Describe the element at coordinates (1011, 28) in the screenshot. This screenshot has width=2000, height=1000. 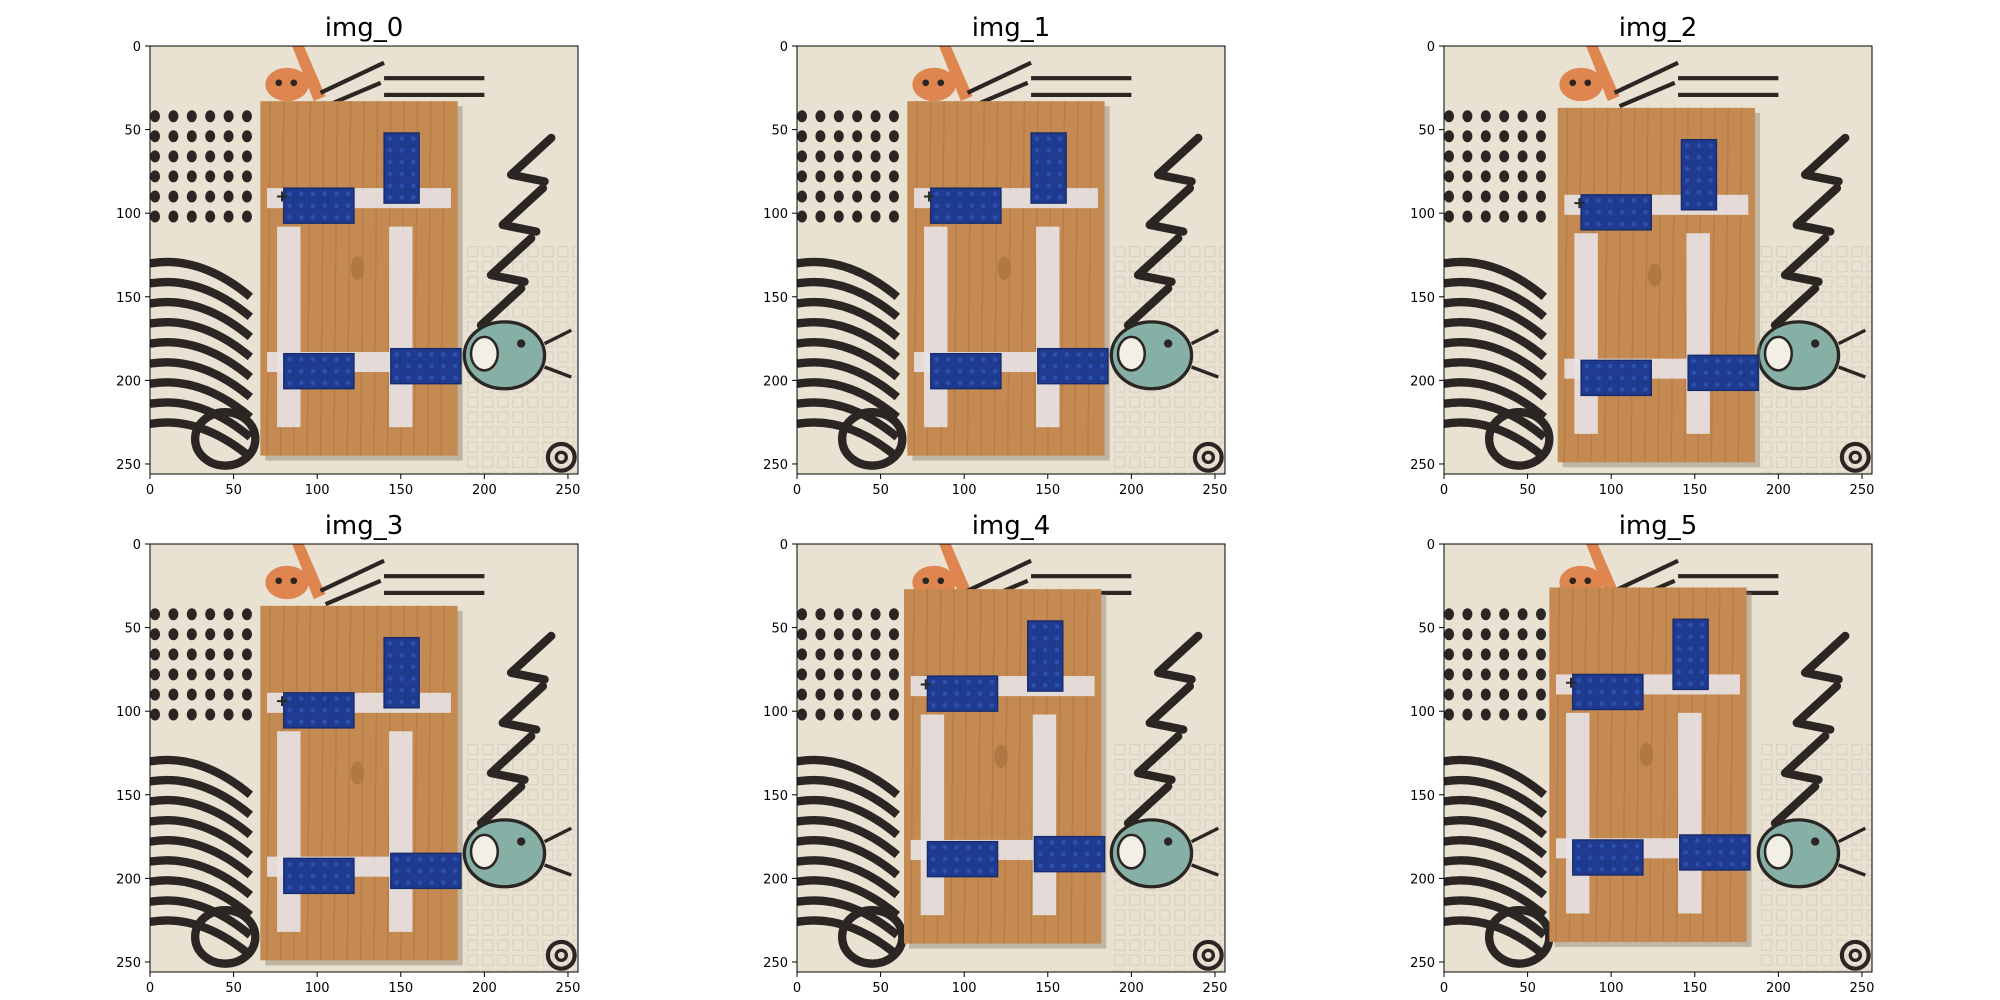
I see `panel-title: img_1` at that location.